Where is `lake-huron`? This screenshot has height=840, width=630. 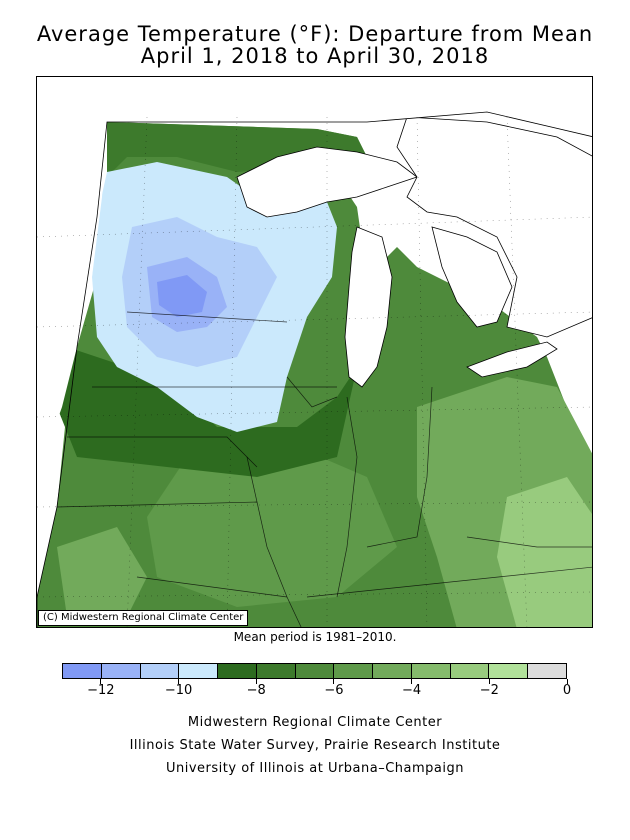
lake-huron is located at coordinates (472, 277).